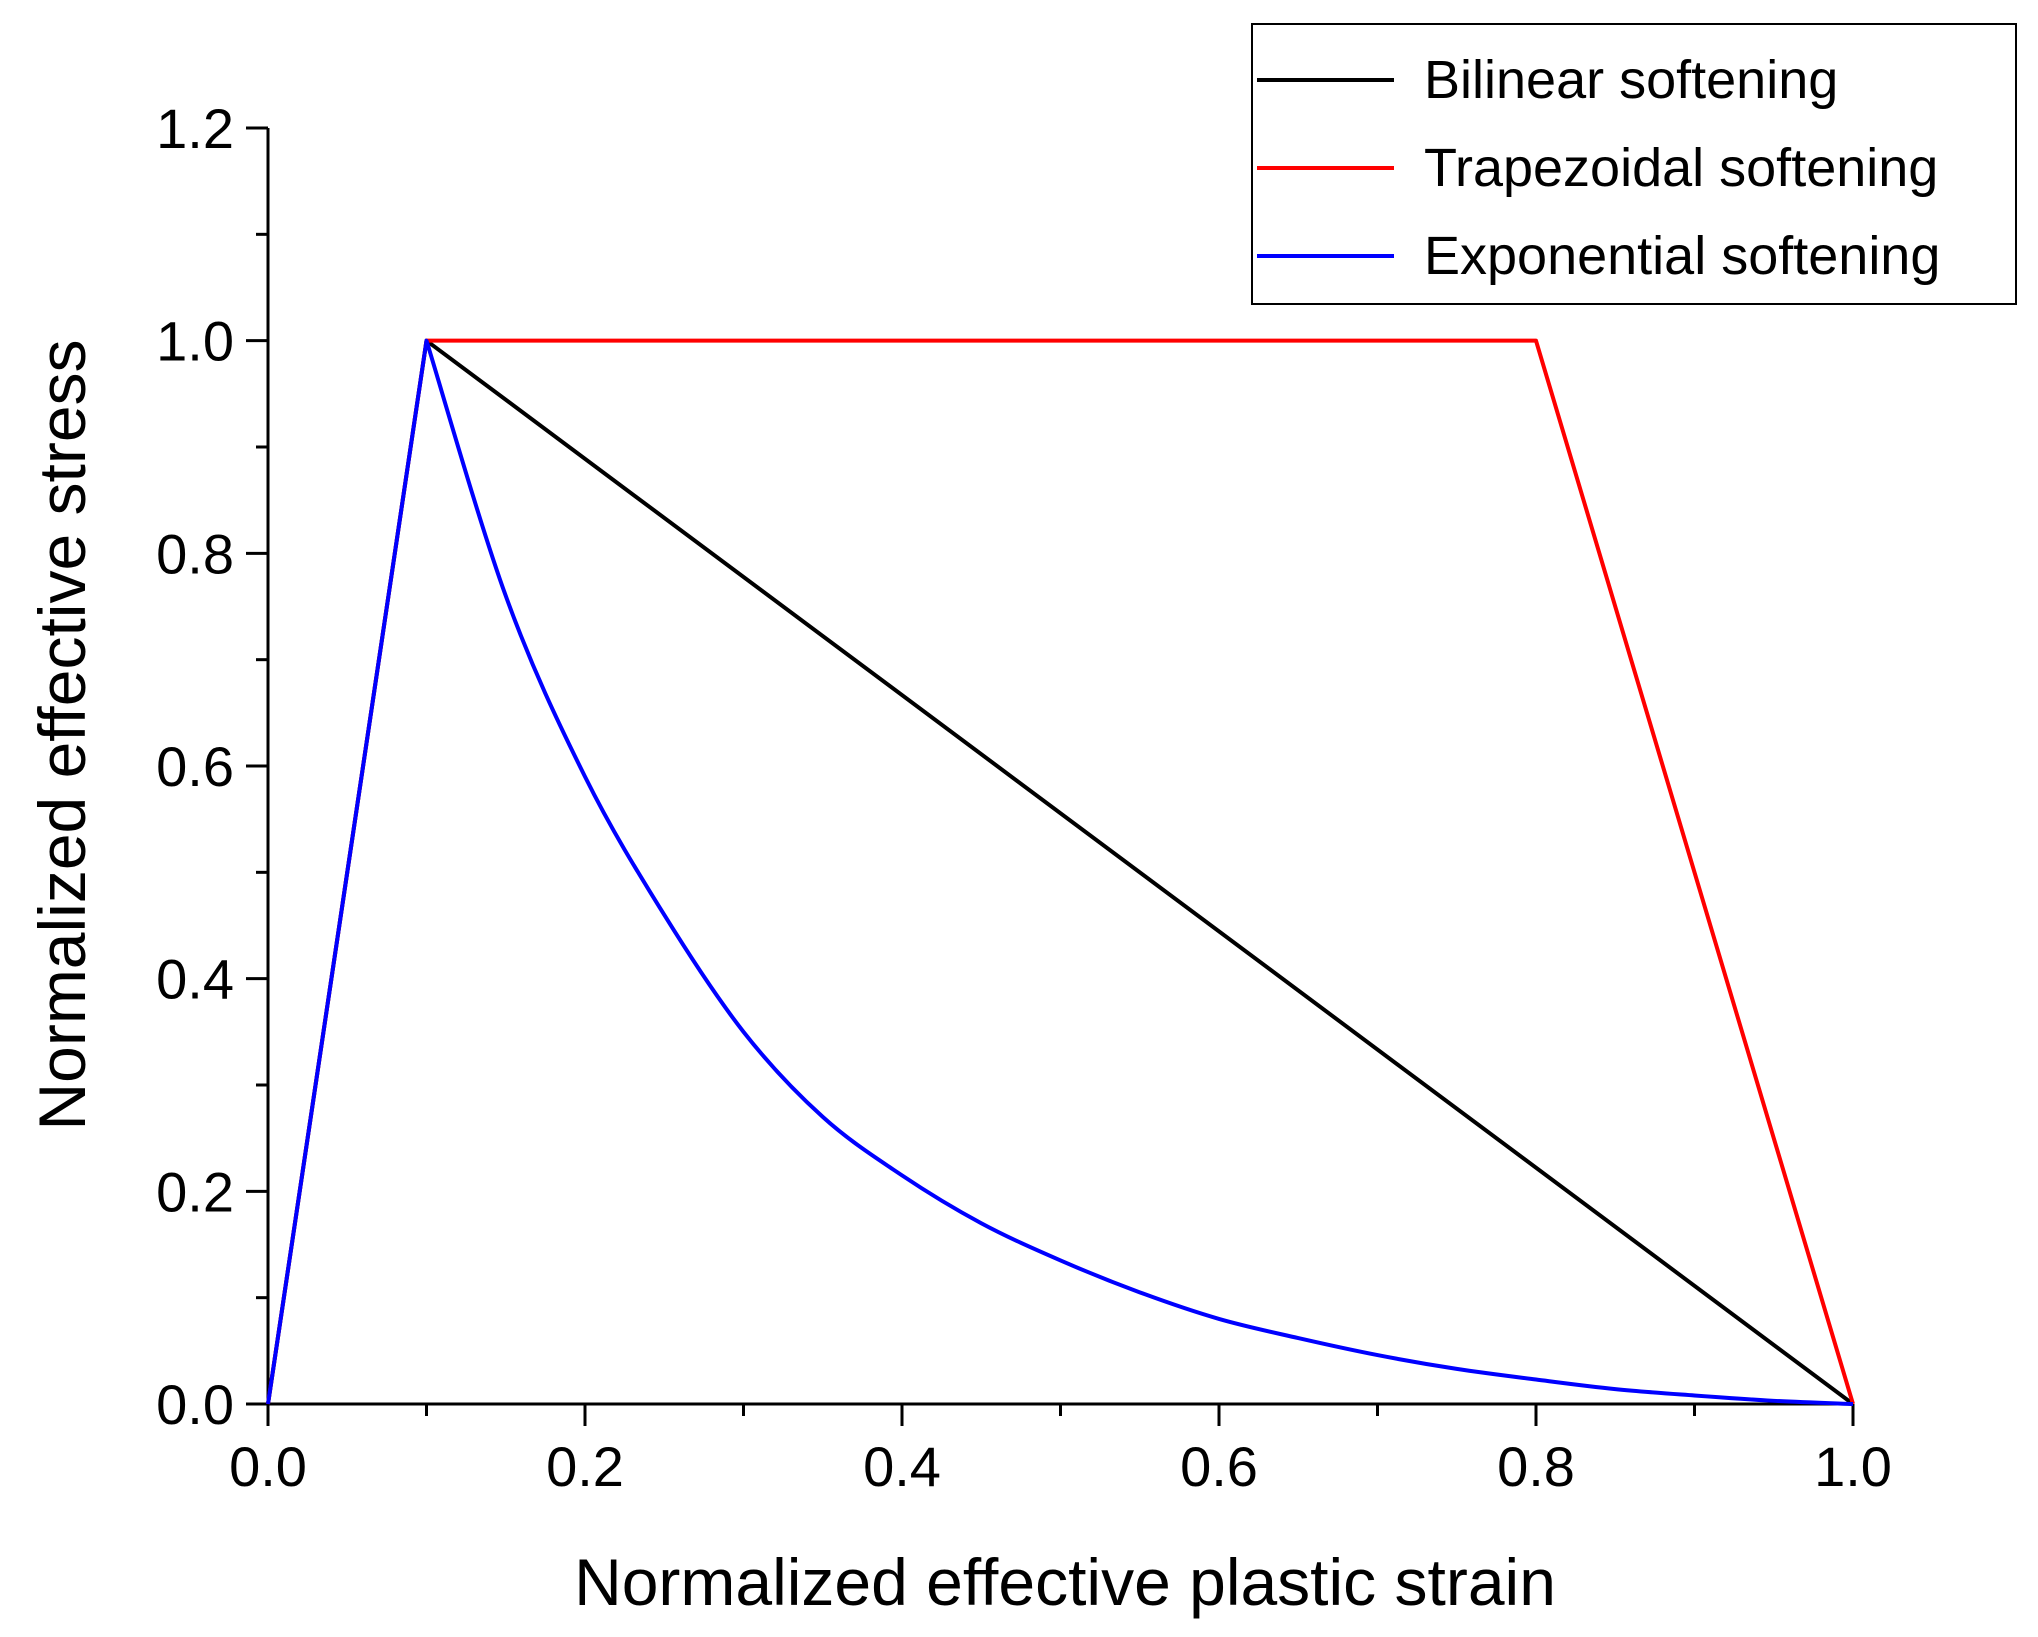 The width and height of the screenshot is (2038, 1637). Describe the element at coordinates (1682, 256) in the screenshot. I see `legend-entry-exponential-label: Exponential softening` at that location.